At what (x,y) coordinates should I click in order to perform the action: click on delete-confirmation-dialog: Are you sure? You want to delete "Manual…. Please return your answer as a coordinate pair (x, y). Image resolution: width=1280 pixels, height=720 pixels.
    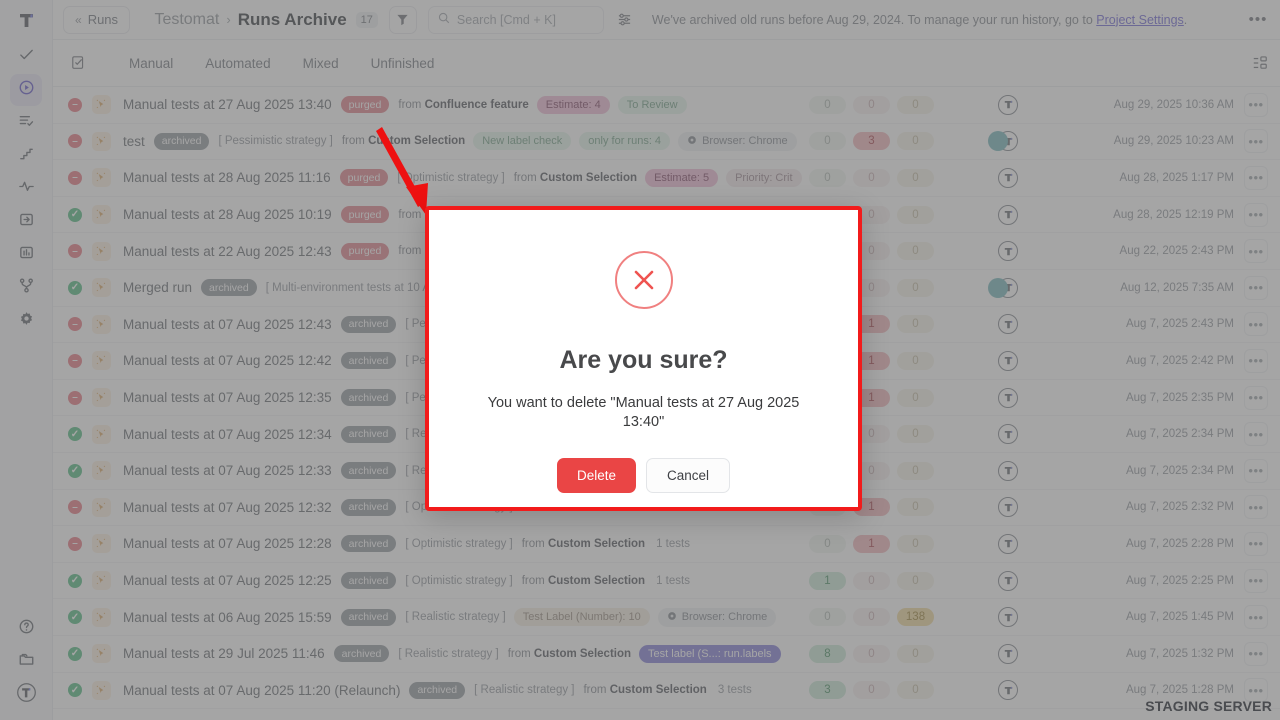
    Looking at the image, I should click on (643, 358).